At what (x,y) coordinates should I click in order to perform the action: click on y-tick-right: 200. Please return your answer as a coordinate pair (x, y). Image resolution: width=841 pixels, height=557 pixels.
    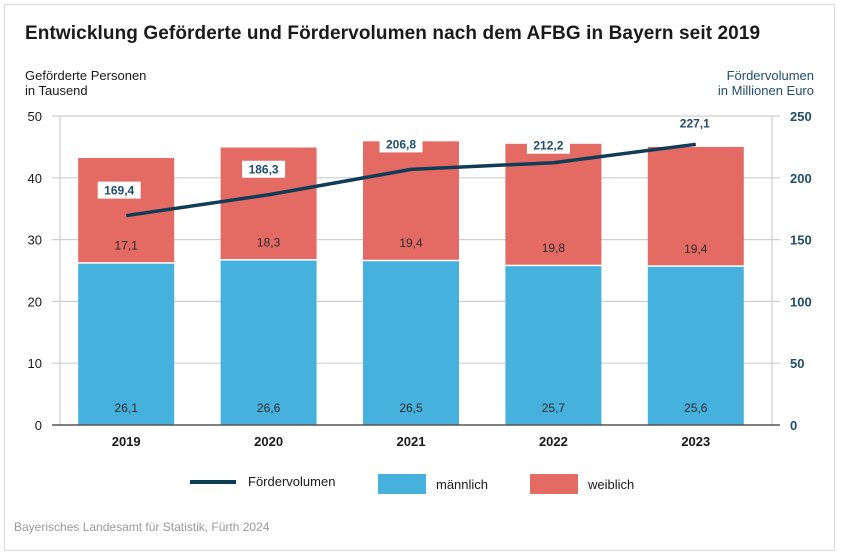
    Looking at the image, I should click on (801, 178).